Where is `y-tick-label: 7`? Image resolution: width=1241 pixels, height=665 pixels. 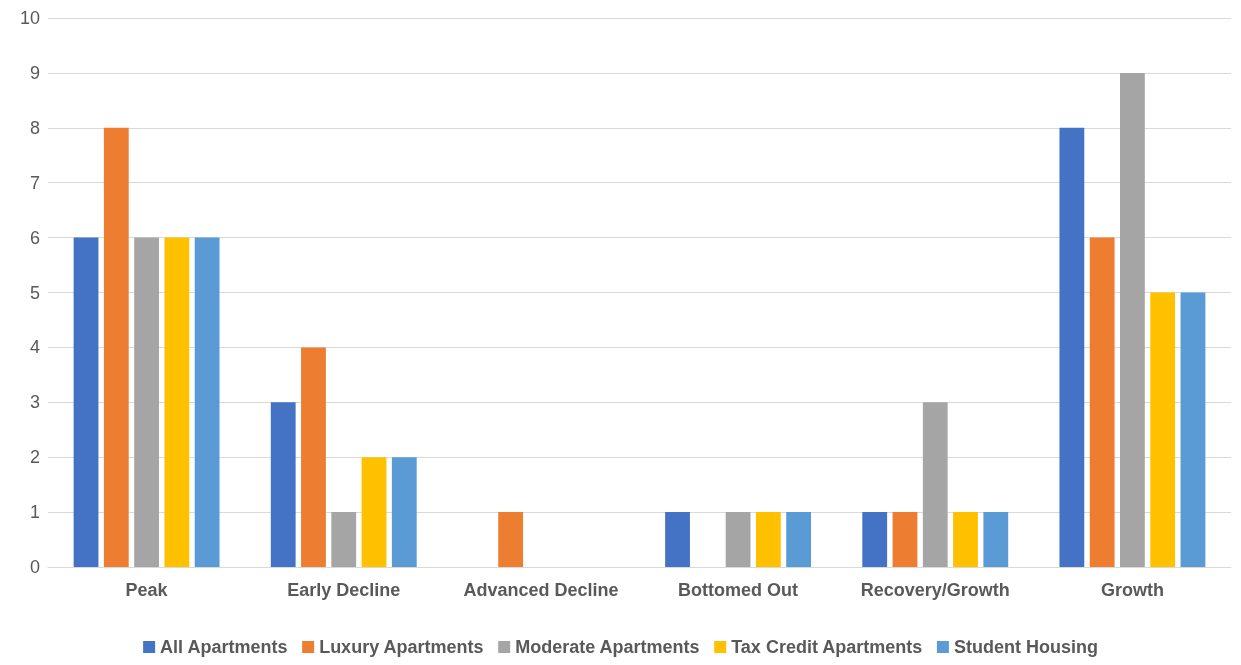 y-tick-label: 7 is located at coordinates (34, 182).